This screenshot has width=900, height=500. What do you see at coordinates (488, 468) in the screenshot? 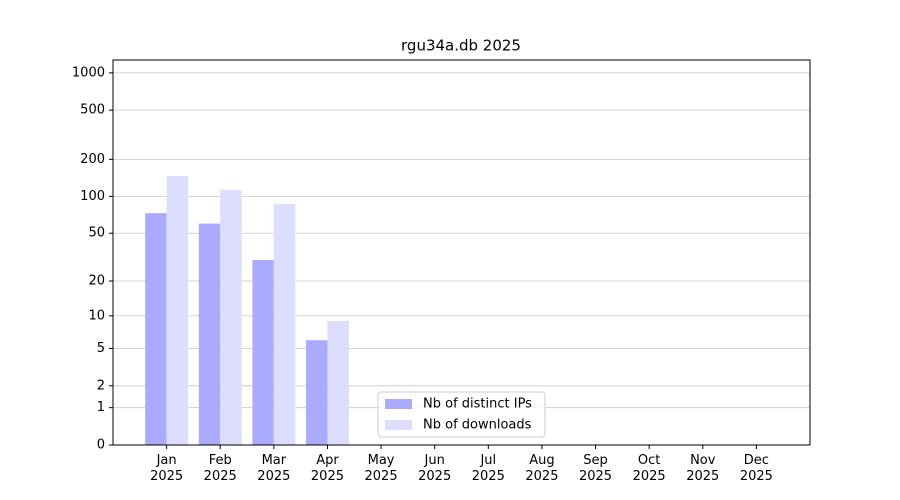
I see `x-tick-label: Jul 2025` at bounding box center [488, 468].